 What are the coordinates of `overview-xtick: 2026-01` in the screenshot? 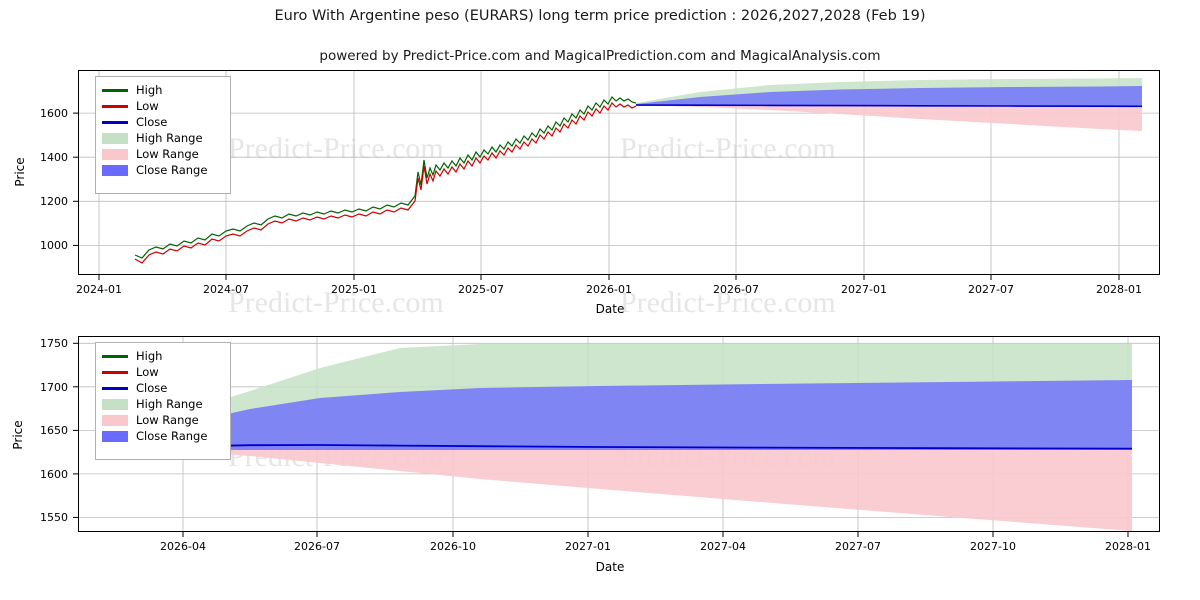 It's located at (609, 289).